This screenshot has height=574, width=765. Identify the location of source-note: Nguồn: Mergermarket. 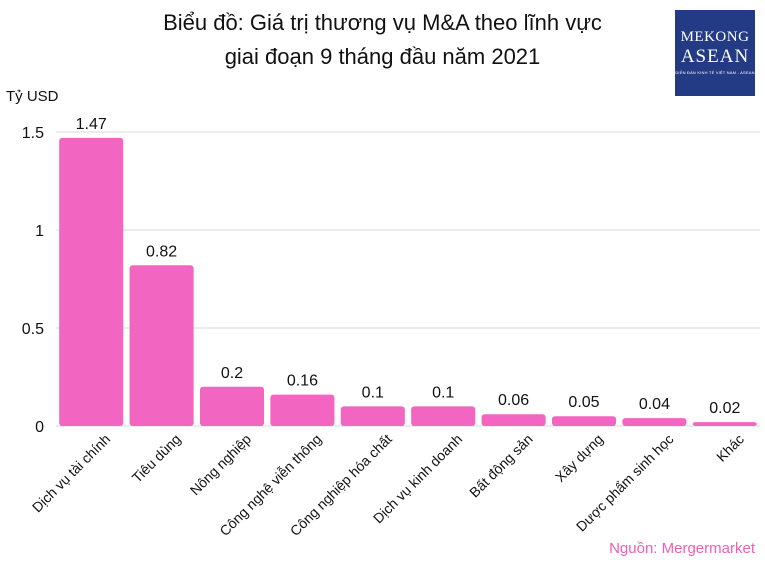
(682, 548).